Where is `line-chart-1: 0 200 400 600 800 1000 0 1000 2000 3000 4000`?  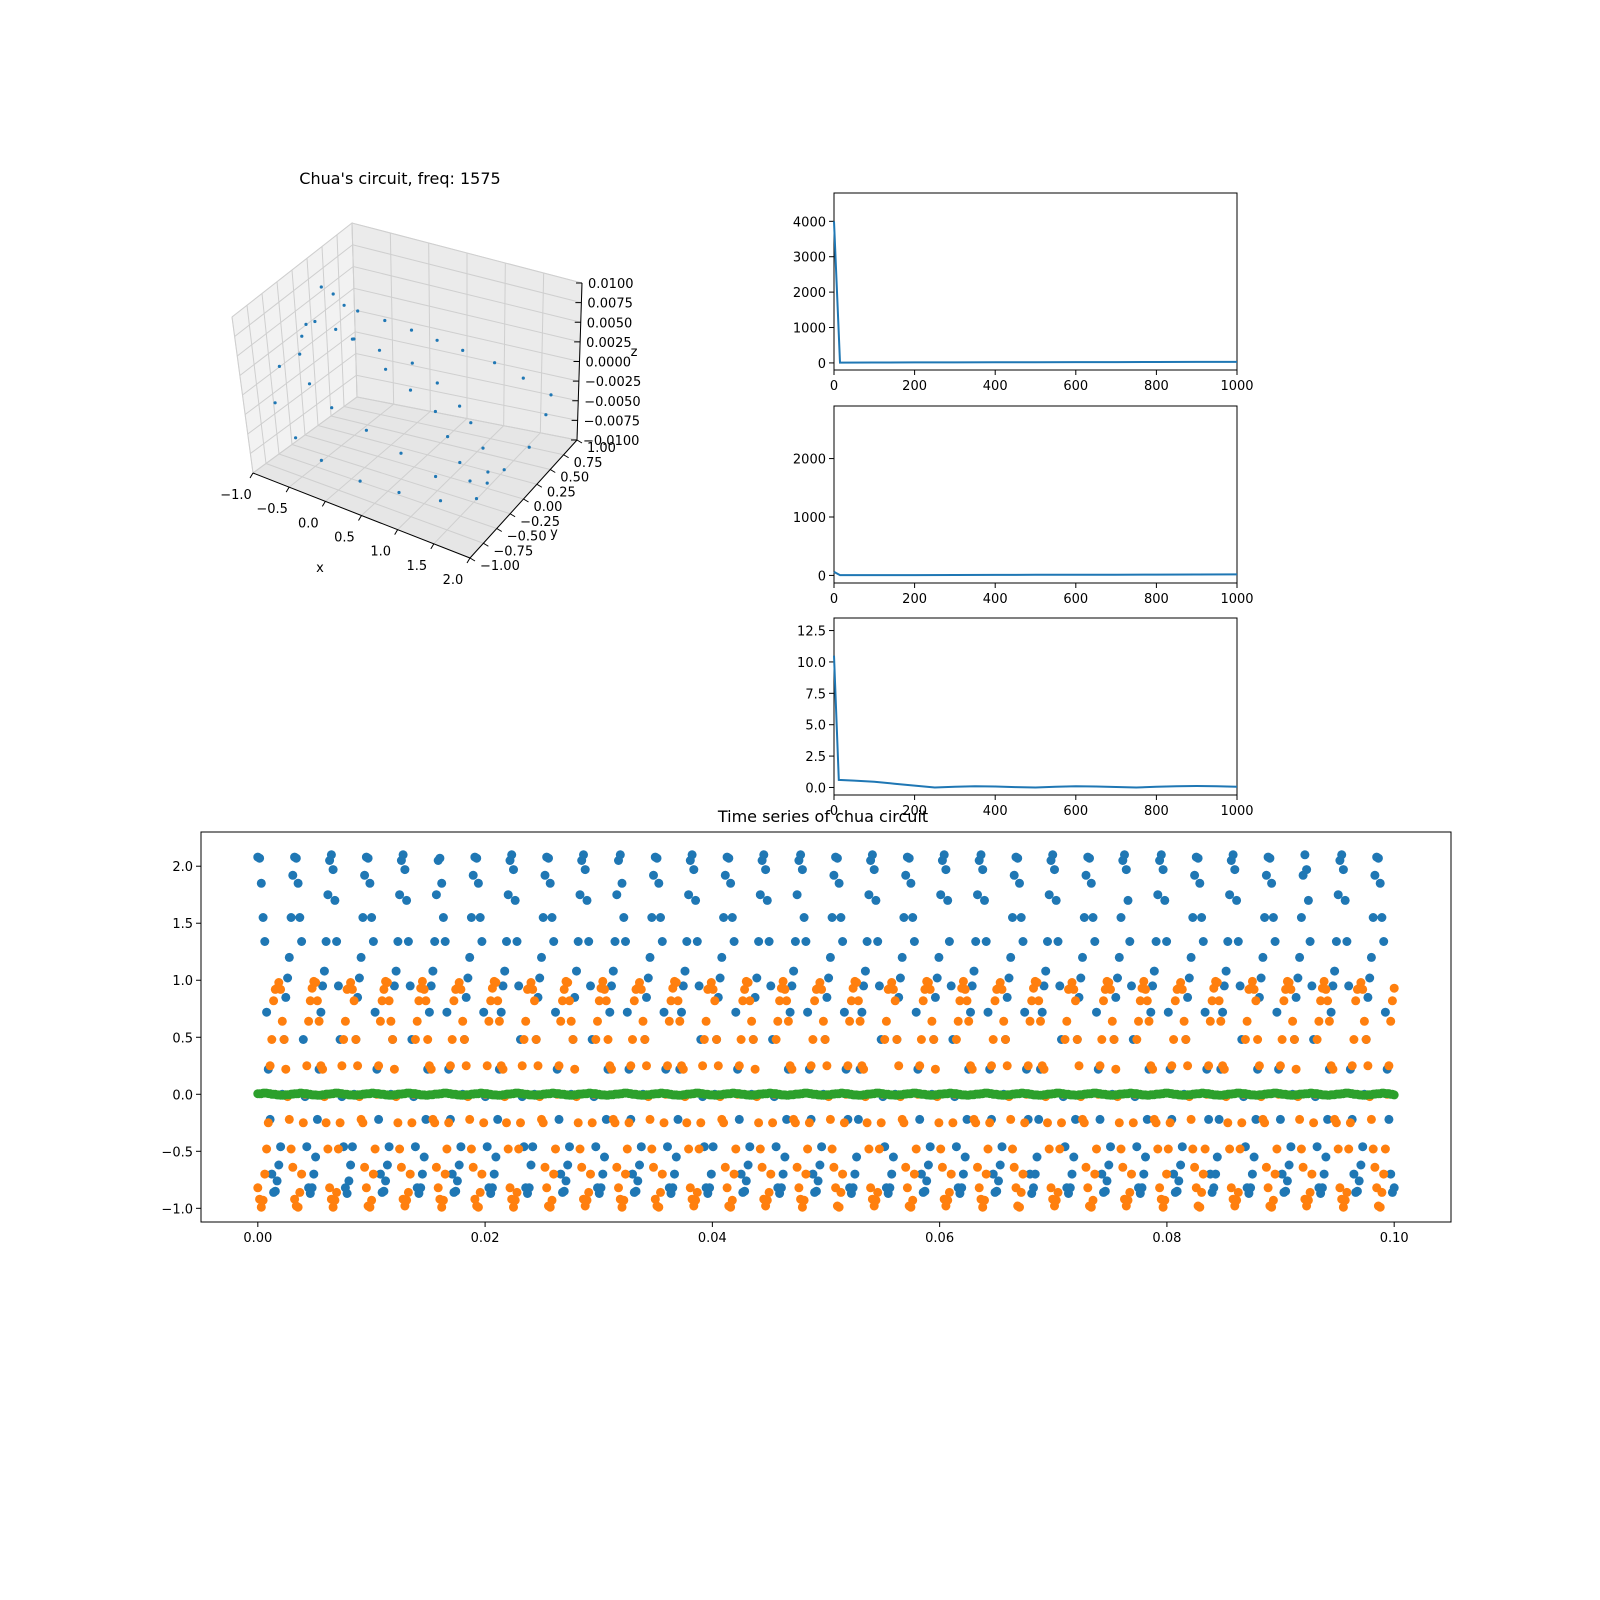
line-chart-1: 0 200 400 600 800 1000 0 1000 2000 3000 4000 is located at coordinates (1023, 293).